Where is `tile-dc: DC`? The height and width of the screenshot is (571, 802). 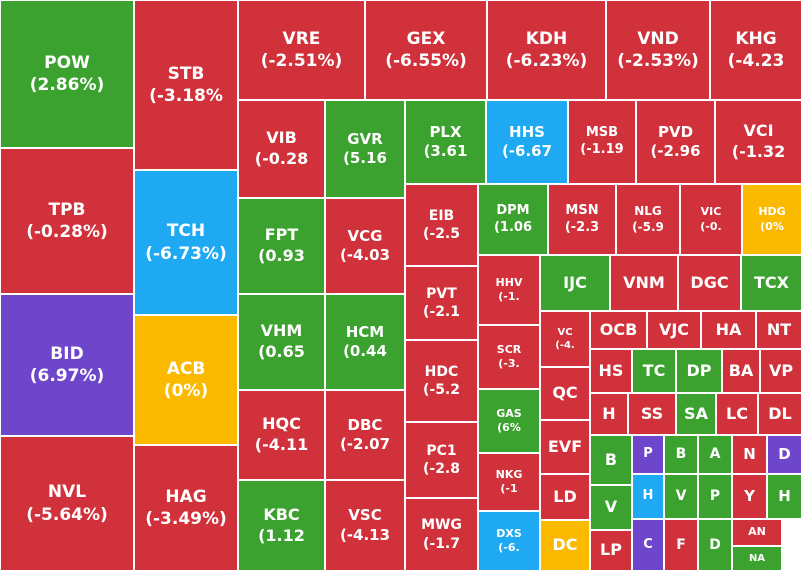 tile-dc: DC is located at coordinates (565, 545).